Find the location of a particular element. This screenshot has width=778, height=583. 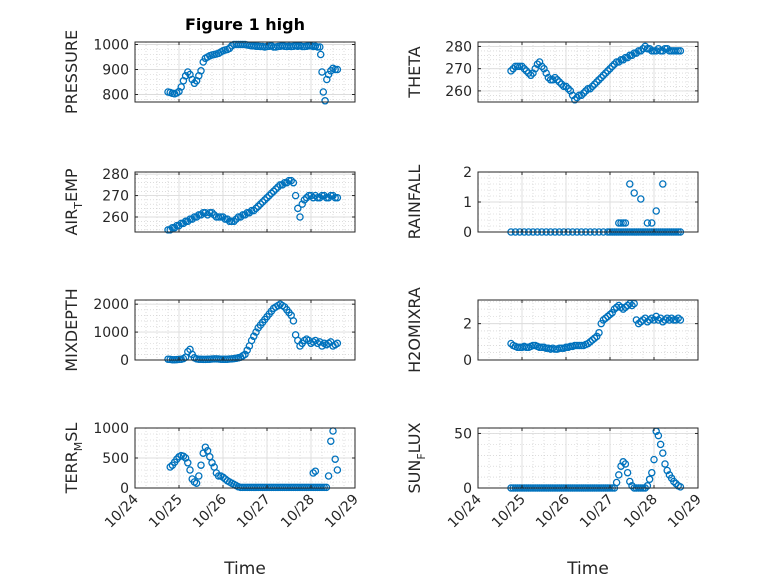

subplot-theta: 260 270 280 THETA is located at coordinates (552, 71).